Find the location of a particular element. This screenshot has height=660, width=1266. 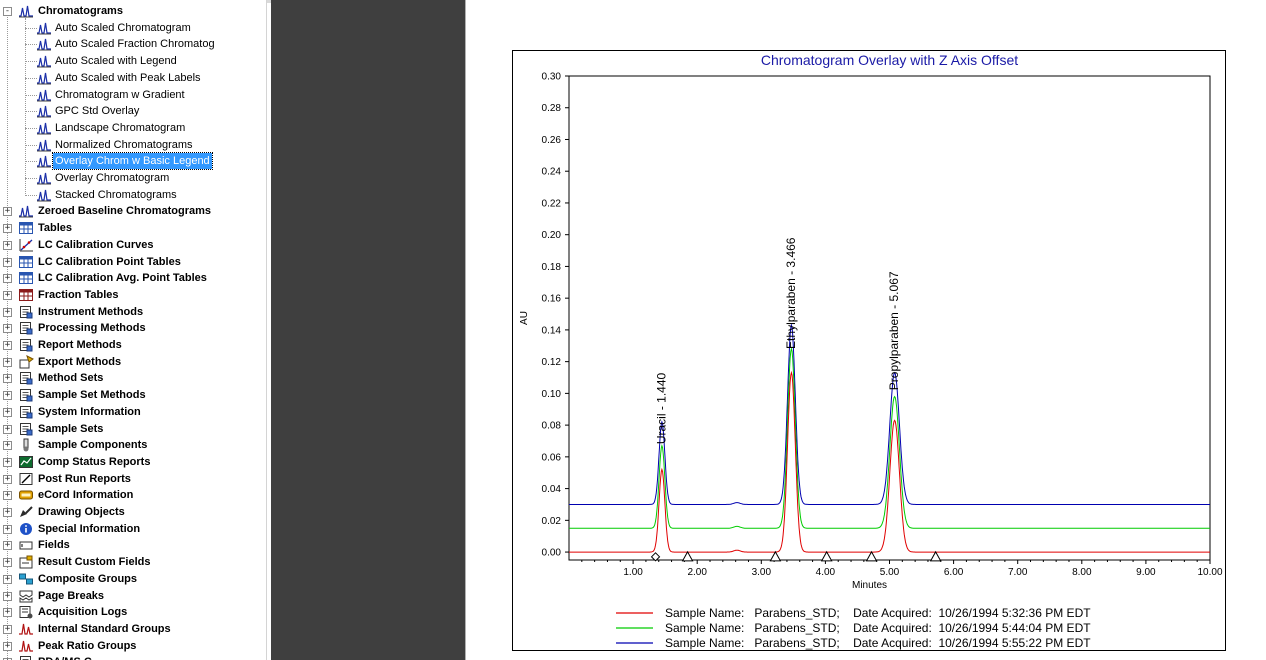

tree-group-instrument-methods: Instrument Methods is located at coordinates (133, 312).